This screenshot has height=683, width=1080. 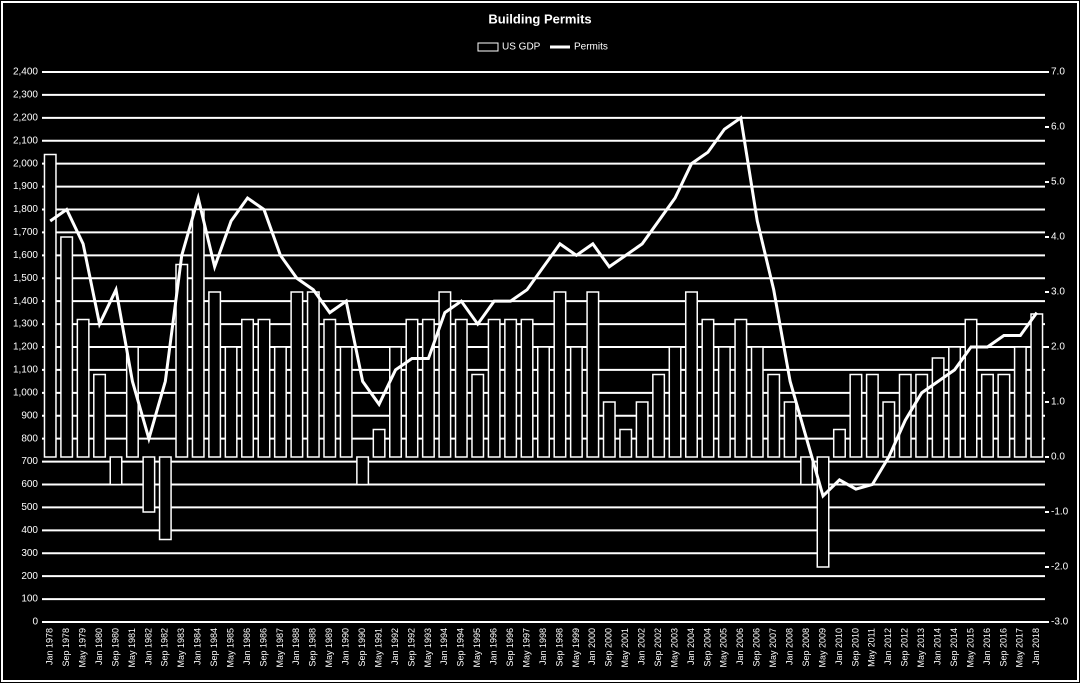 What do you see at coordinates (198, 646) in the screenshot?
I see `x-tick-label: Jan 1984` at bounding box center [198, 646].